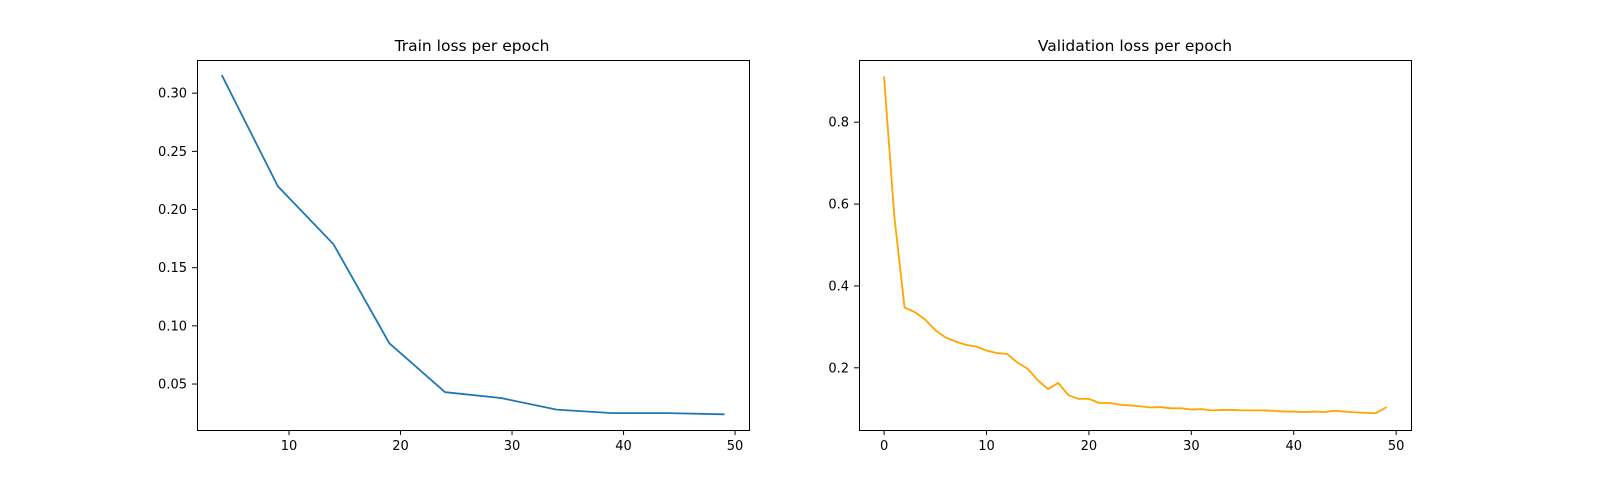 The width and height of the screenshot is (1600, 500). I want to click on validation-x-tick-label: 50, so click(1396, 446).